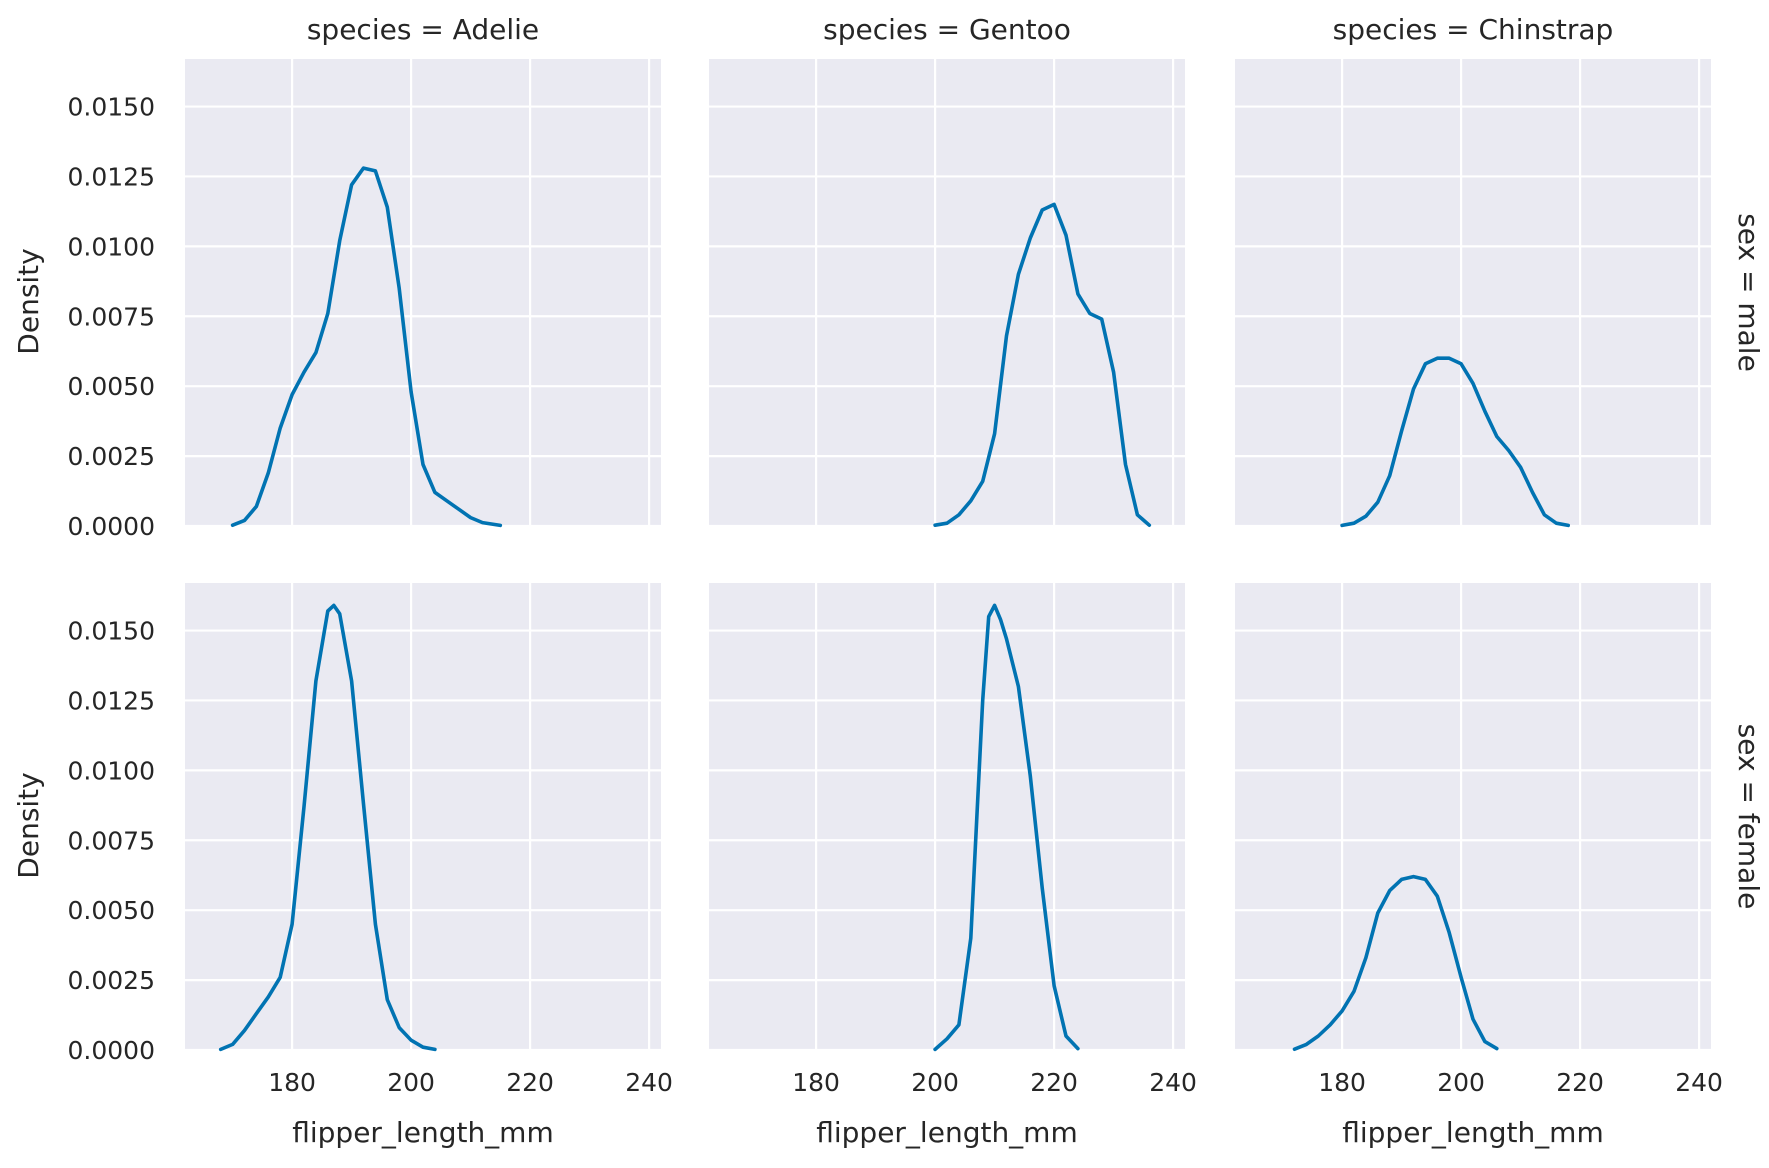 The height and width of the screenshot is (1168, 1769). Describe the element at coordinates (1473, 29) in the screenshot. I see `column-title: species = Chinstrap` at that location.